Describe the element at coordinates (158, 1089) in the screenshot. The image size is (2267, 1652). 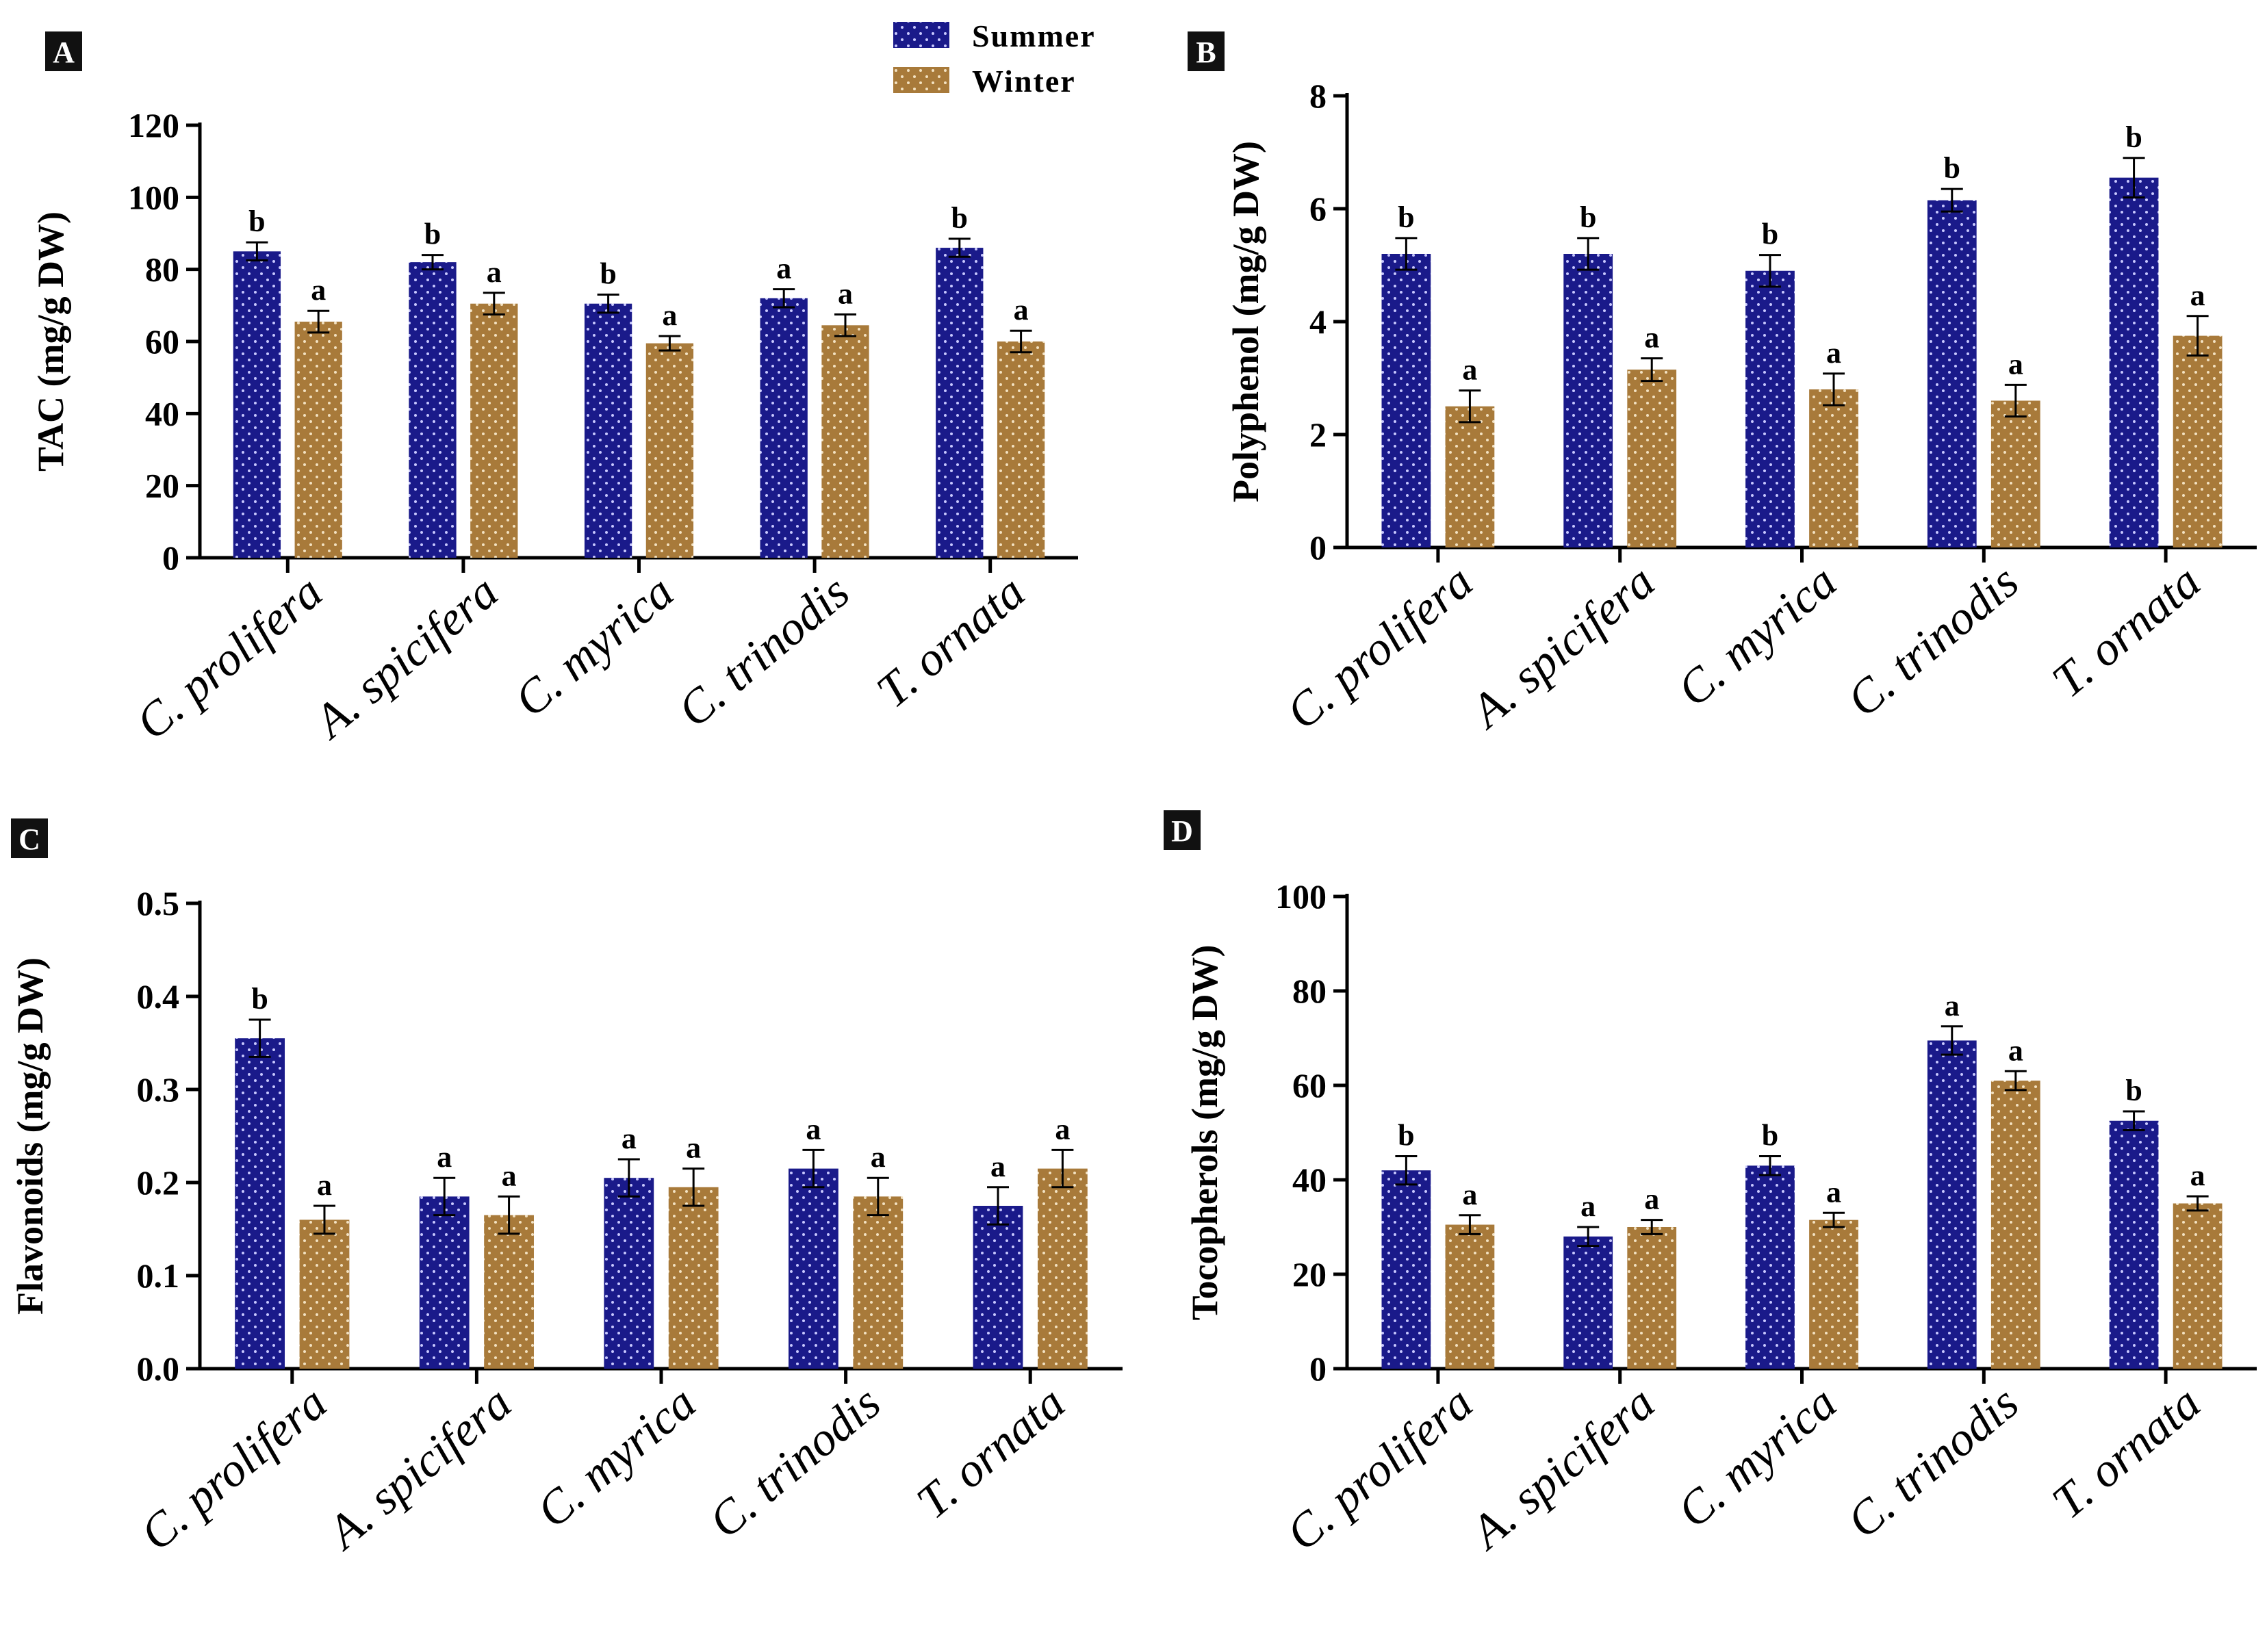
I see `panel-c-y-tick-label: 0.3` at that location.